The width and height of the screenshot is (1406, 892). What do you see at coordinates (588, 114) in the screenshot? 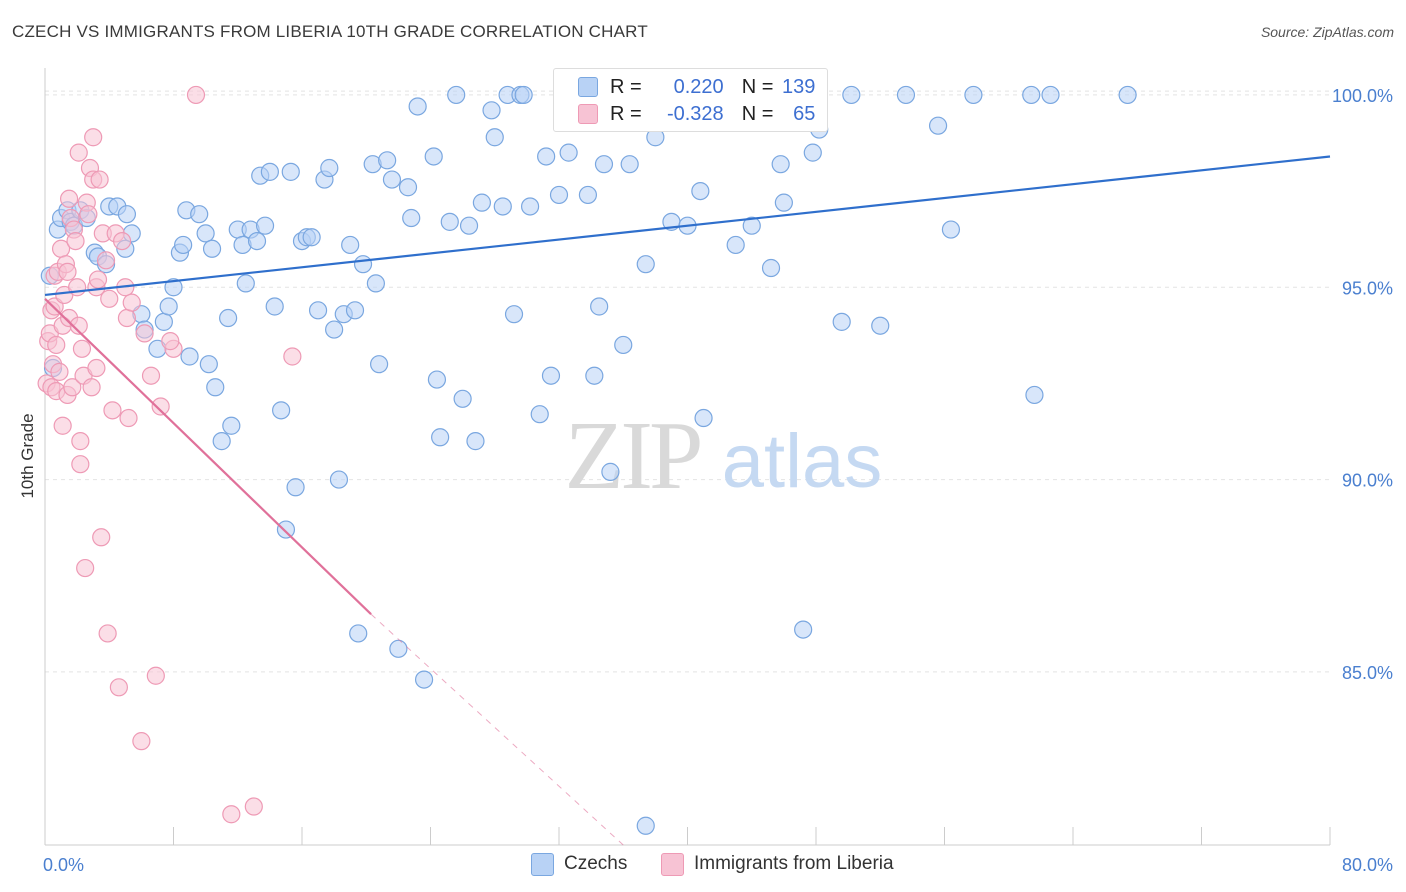
I see `liberia-swatch` at bounding box center [588, 114].